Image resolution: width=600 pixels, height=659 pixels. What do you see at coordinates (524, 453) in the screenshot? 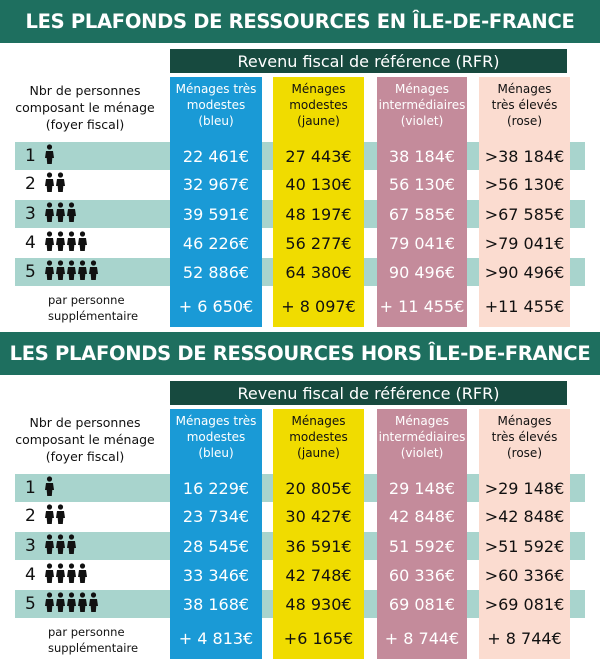
I see `column-header-line: (rose)` at bounding box center [524, 453].